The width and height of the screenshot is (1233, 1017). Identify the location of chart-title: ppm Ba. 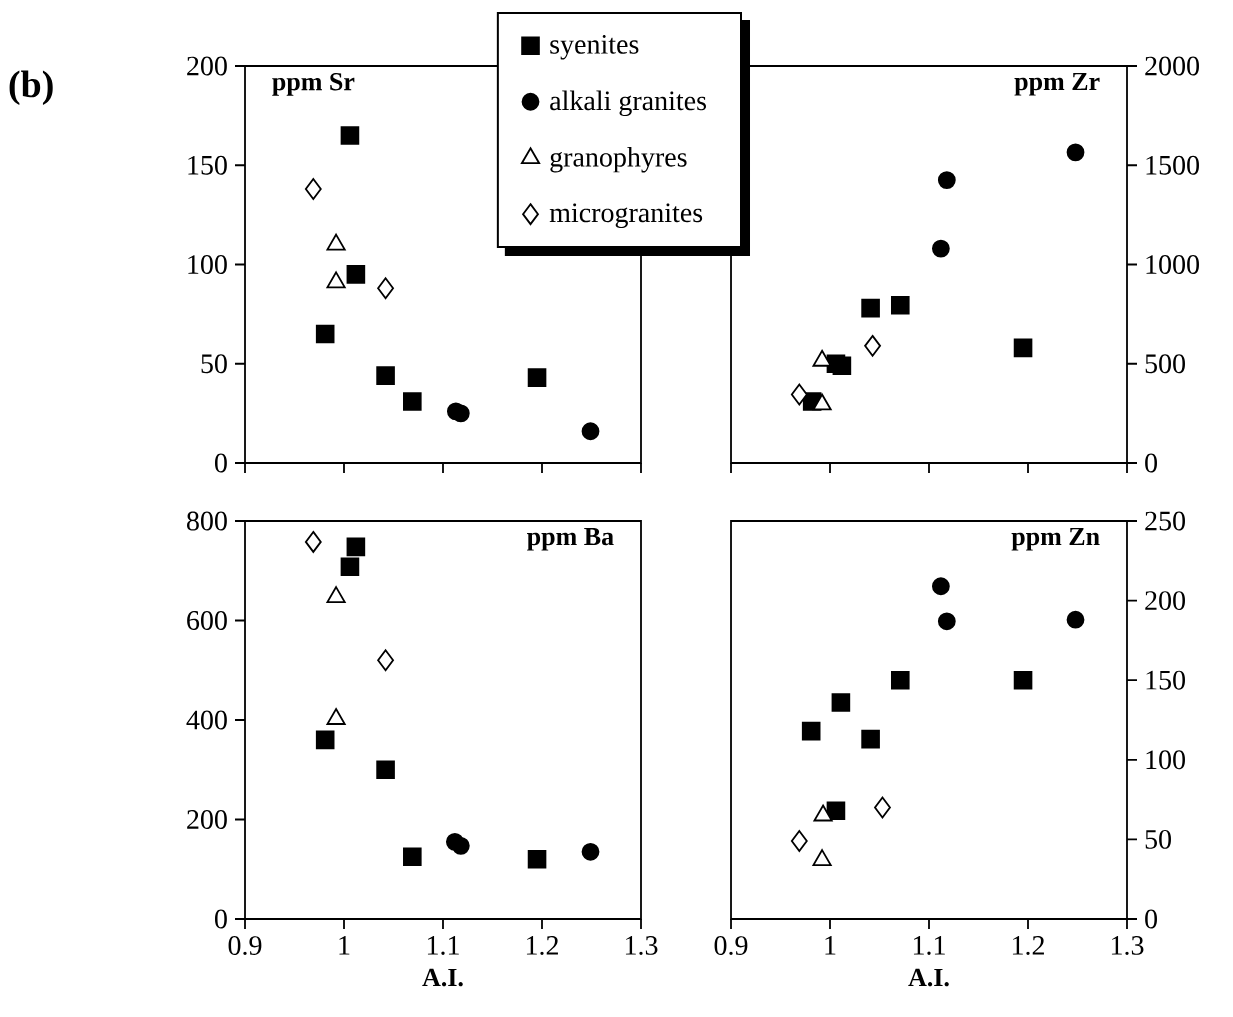
(570, 539).